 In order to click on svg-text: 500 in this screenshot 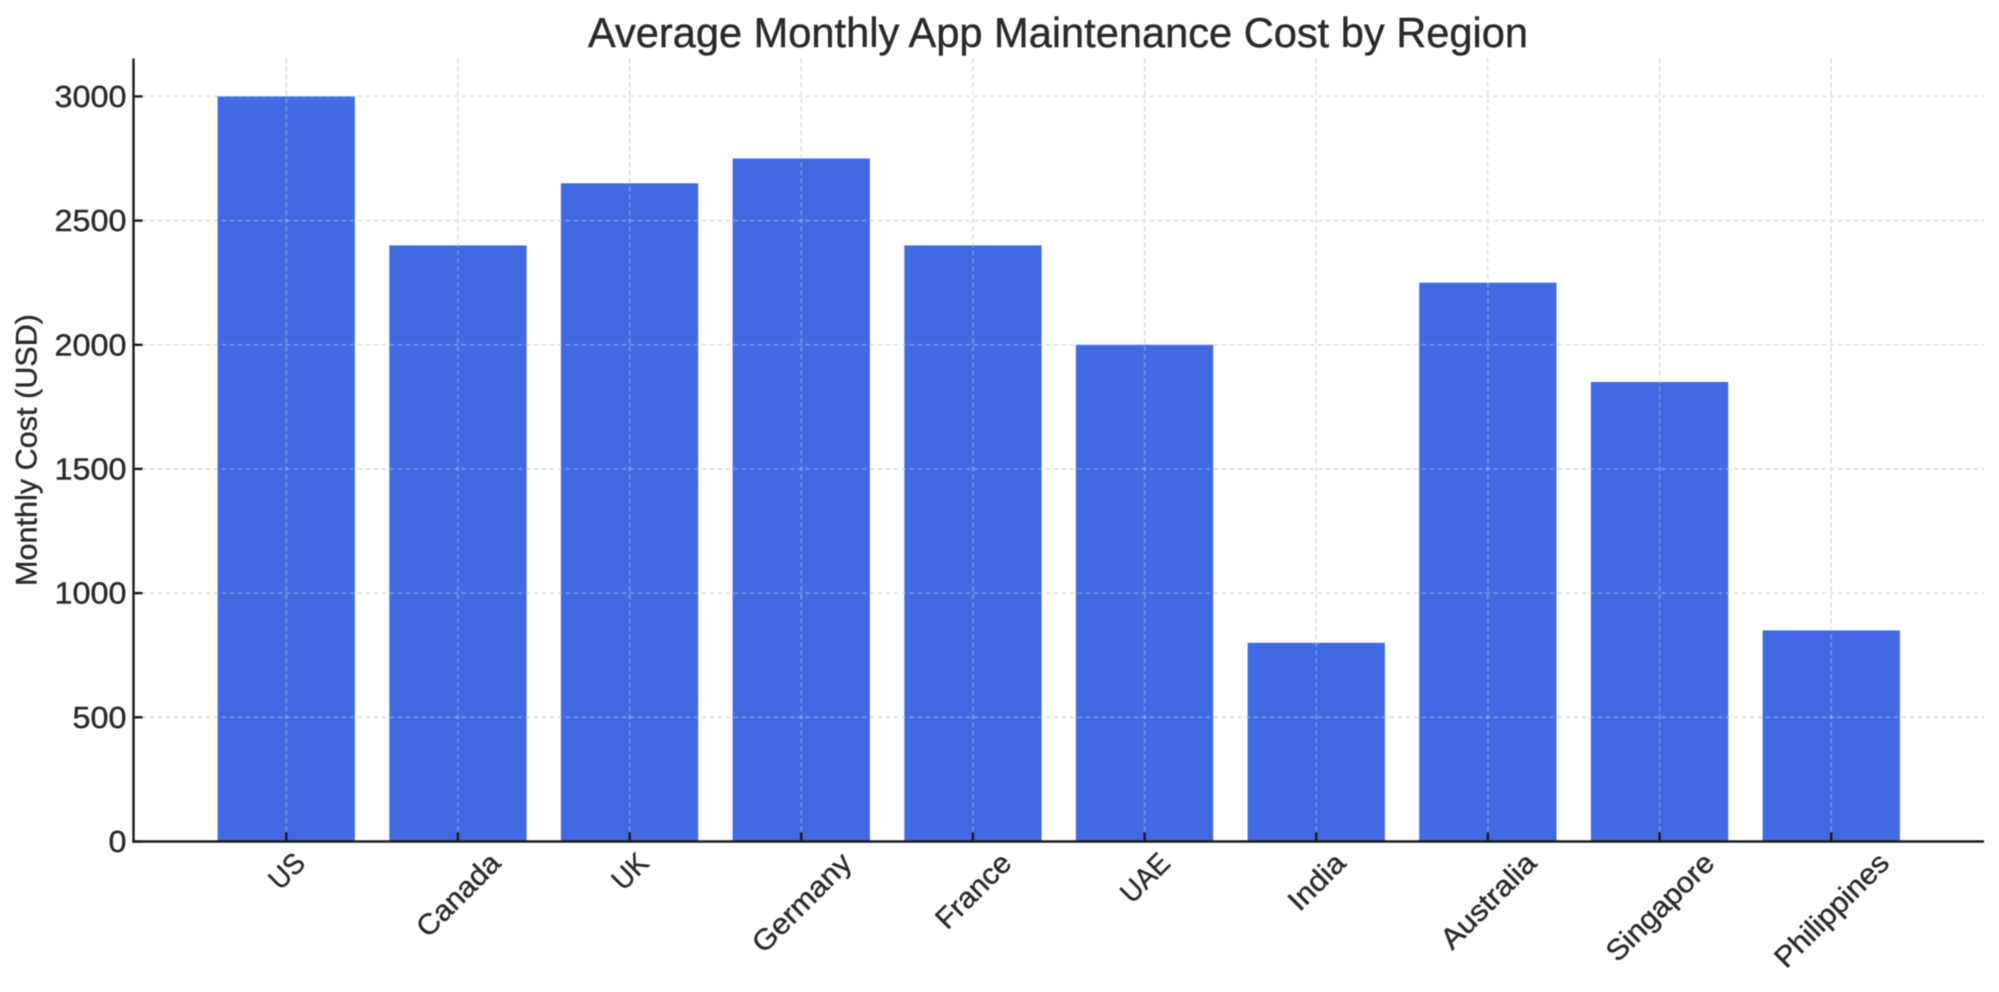, I will do `click(100, 717)`.